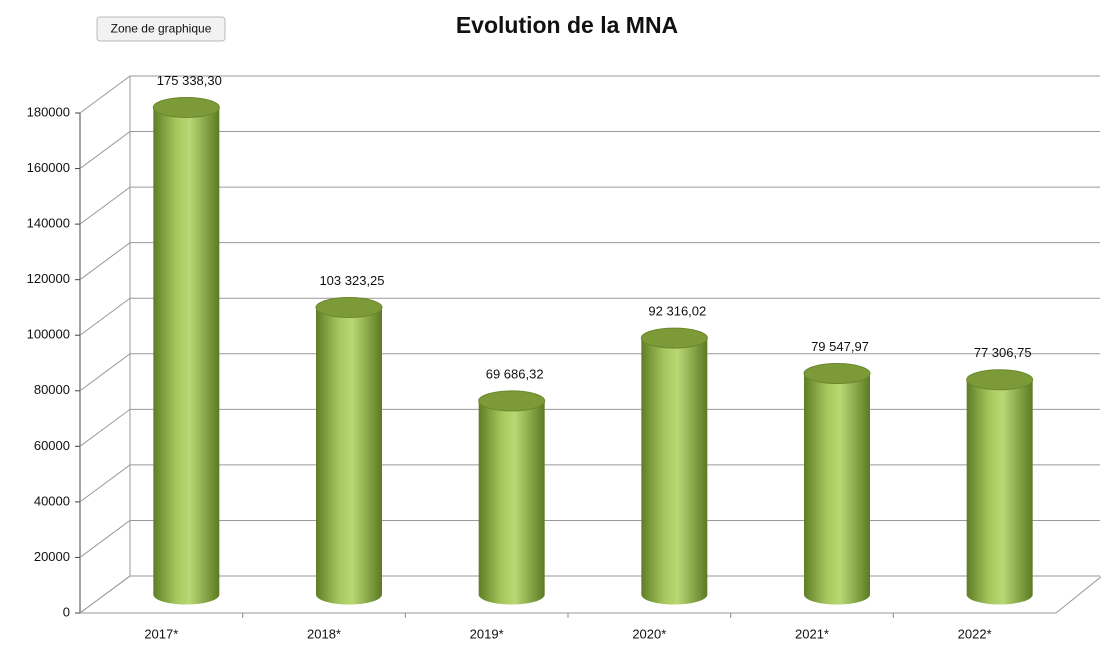  Describe the element at coordinates (52, 445) in the screenshot. I see `y-tick-label: 60000` at that location.